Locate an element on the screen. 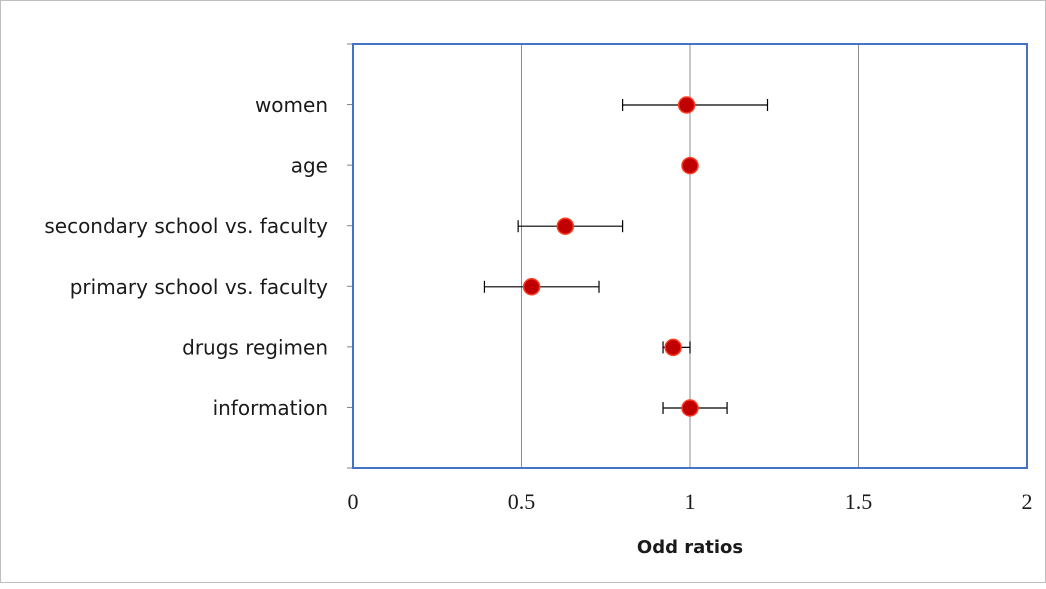 The image size is (1046, 589). x-tick-label: 1.5 is located at coordinates (859, 501).